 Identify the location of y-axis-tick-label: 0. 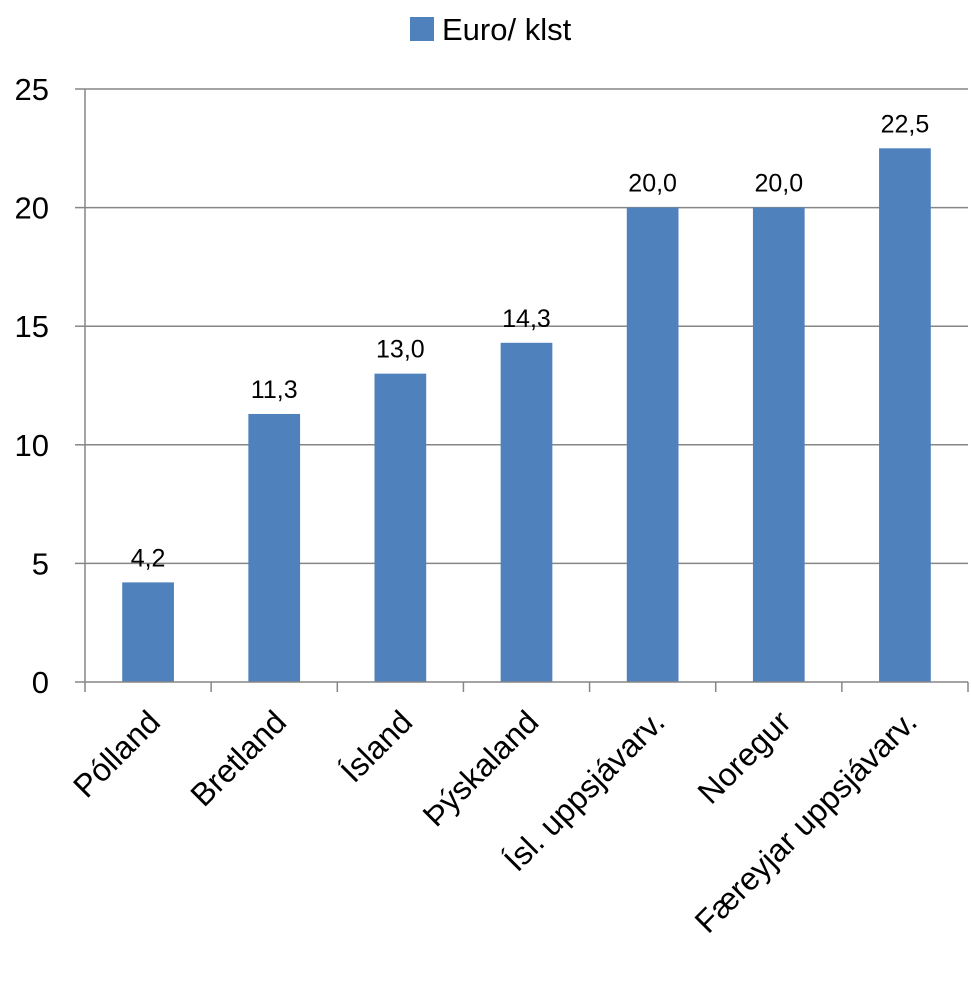
(40, 682).